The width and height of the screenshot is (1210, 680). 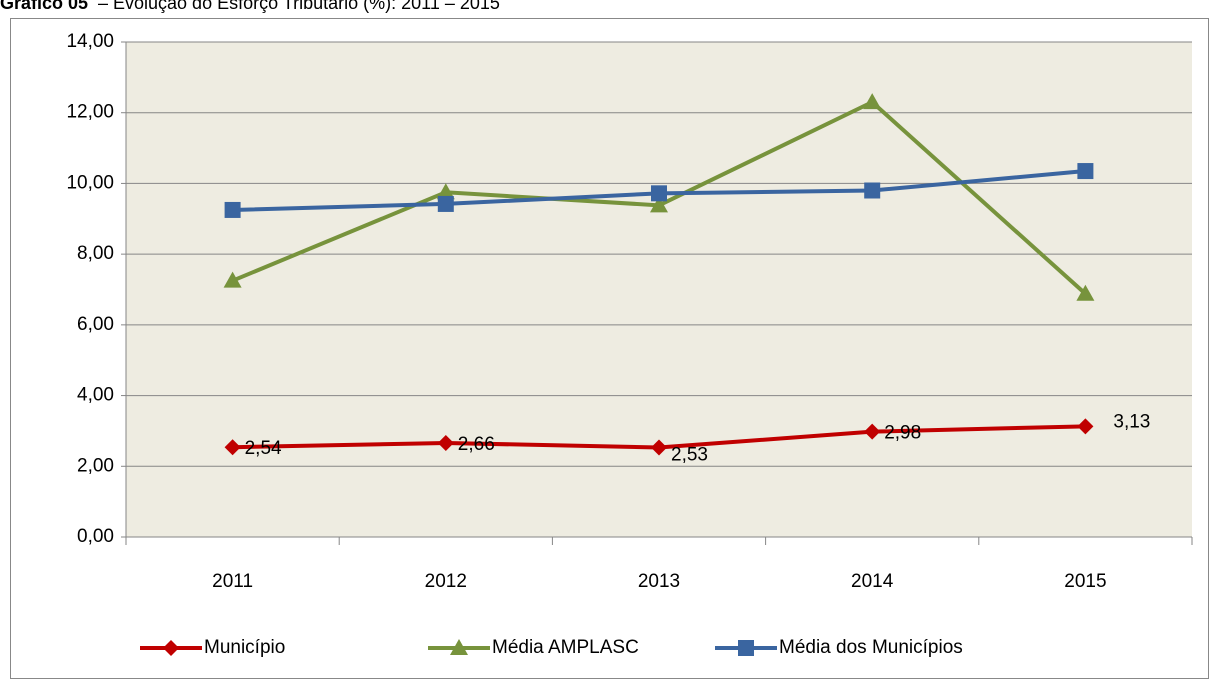 I want to click on x-tick-label: 2014, so click(x=872, y=581).